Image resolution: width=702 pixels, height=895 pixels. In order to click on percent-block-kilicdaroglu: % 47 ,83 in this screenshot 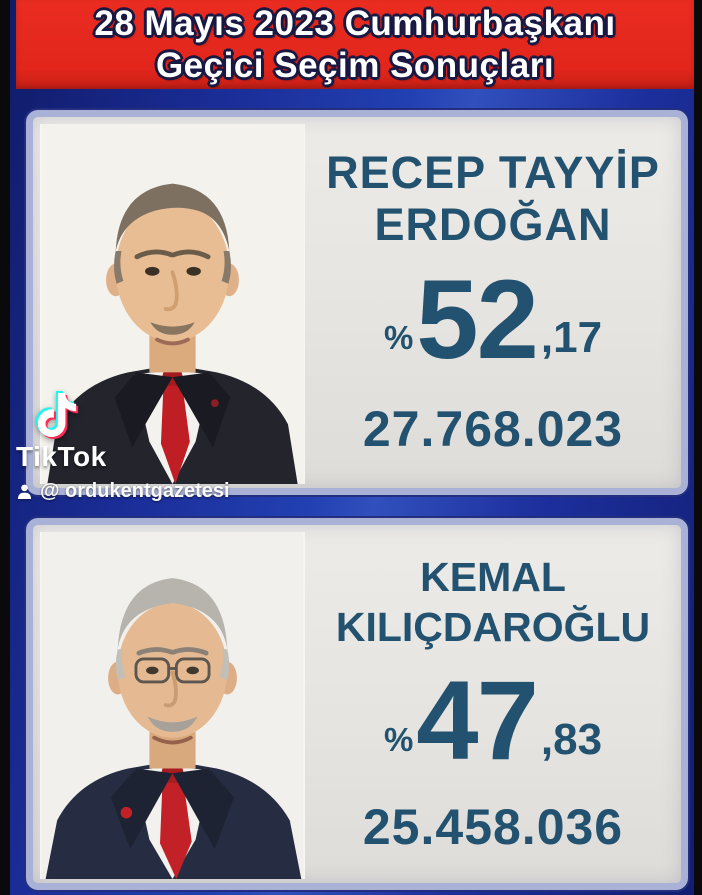, I will do `click(493, 721)`.